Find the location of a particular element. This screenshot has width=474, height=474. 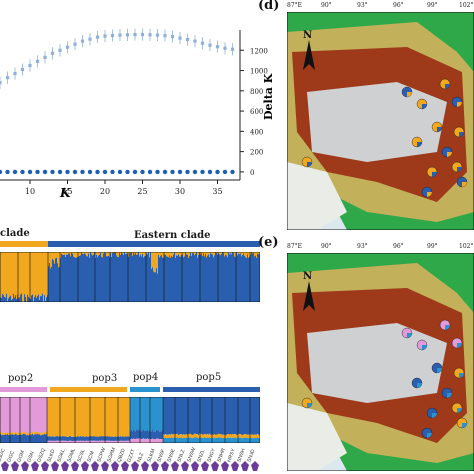

pop5-bar is located at coordinates (211, 389).